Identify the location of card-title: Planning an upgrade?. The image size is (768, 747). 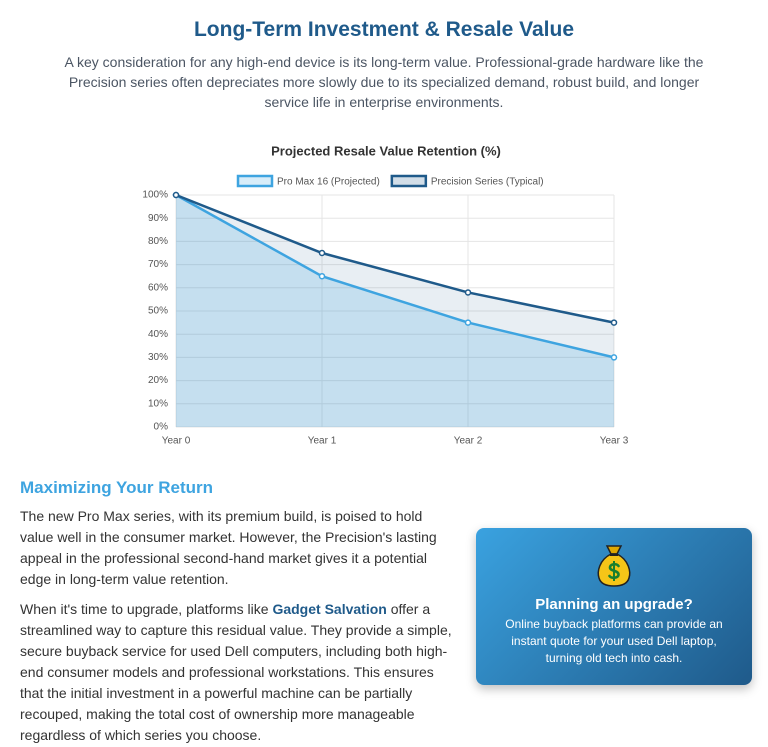
(614, 604).